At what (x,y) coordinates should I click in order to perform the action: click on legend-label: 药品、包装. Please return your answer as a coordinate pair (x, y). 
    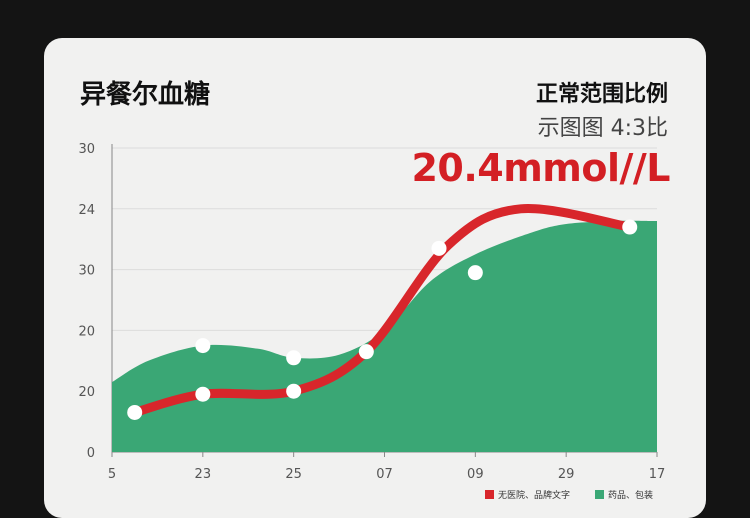
    Looking at the image, I should click on (630, 494).